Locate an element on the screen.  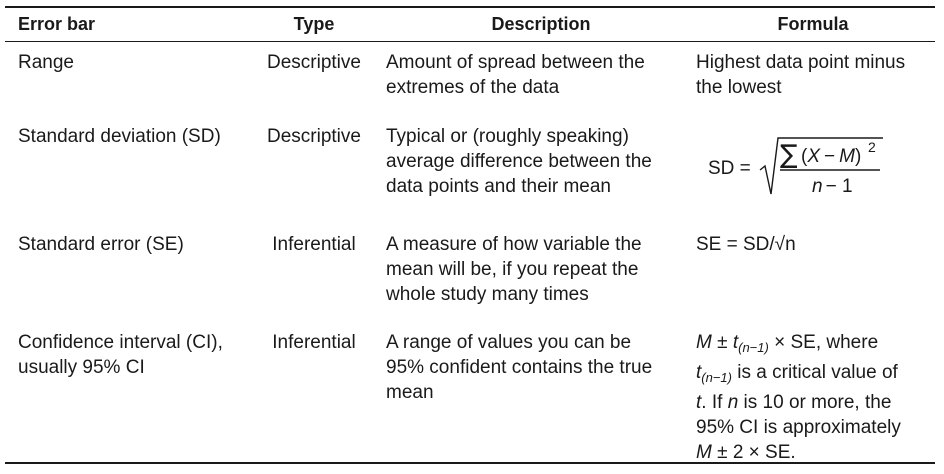
cell-line: Highest data point minus is located at coordinates (801, 62).